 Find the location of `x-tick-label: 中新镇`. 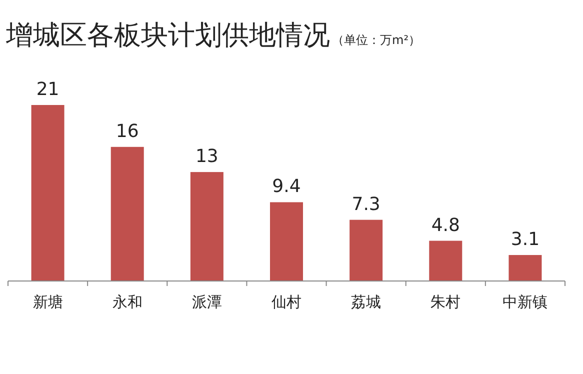

x-tick-label: 中新镇 is located at coordinates (525, 302).